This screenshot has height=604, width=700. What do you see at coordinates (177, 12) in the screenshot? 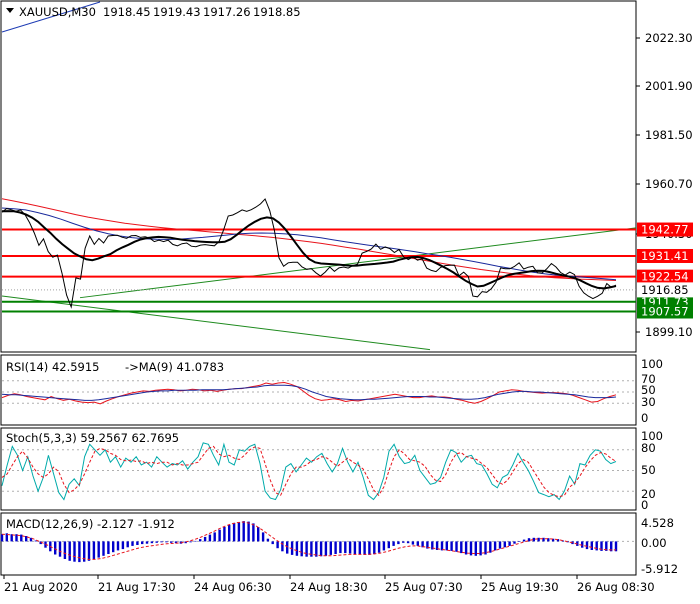
I see `ohlc-high: 1919.43` at bounding box center [177, 12].